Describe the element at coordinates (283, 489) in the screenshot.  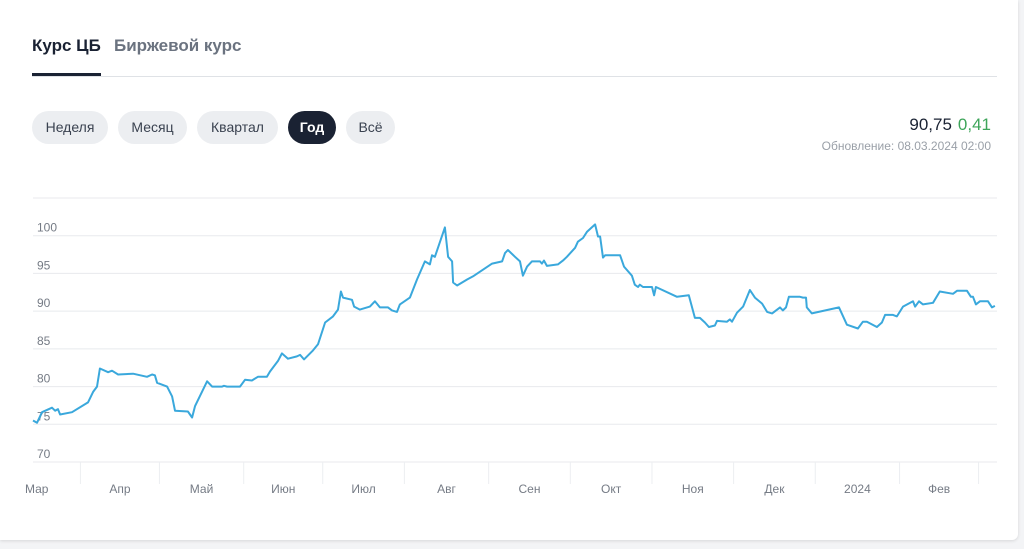
I see `x-tick-label: Июн` at that location.